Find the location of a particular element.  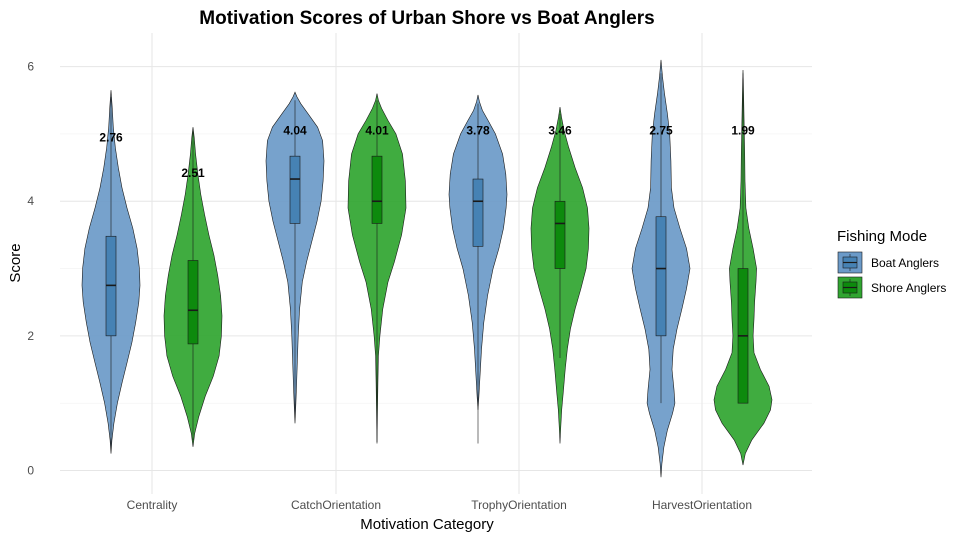

mean-label-shore-anglers: 2.51 is located at coordinates (193, 173).